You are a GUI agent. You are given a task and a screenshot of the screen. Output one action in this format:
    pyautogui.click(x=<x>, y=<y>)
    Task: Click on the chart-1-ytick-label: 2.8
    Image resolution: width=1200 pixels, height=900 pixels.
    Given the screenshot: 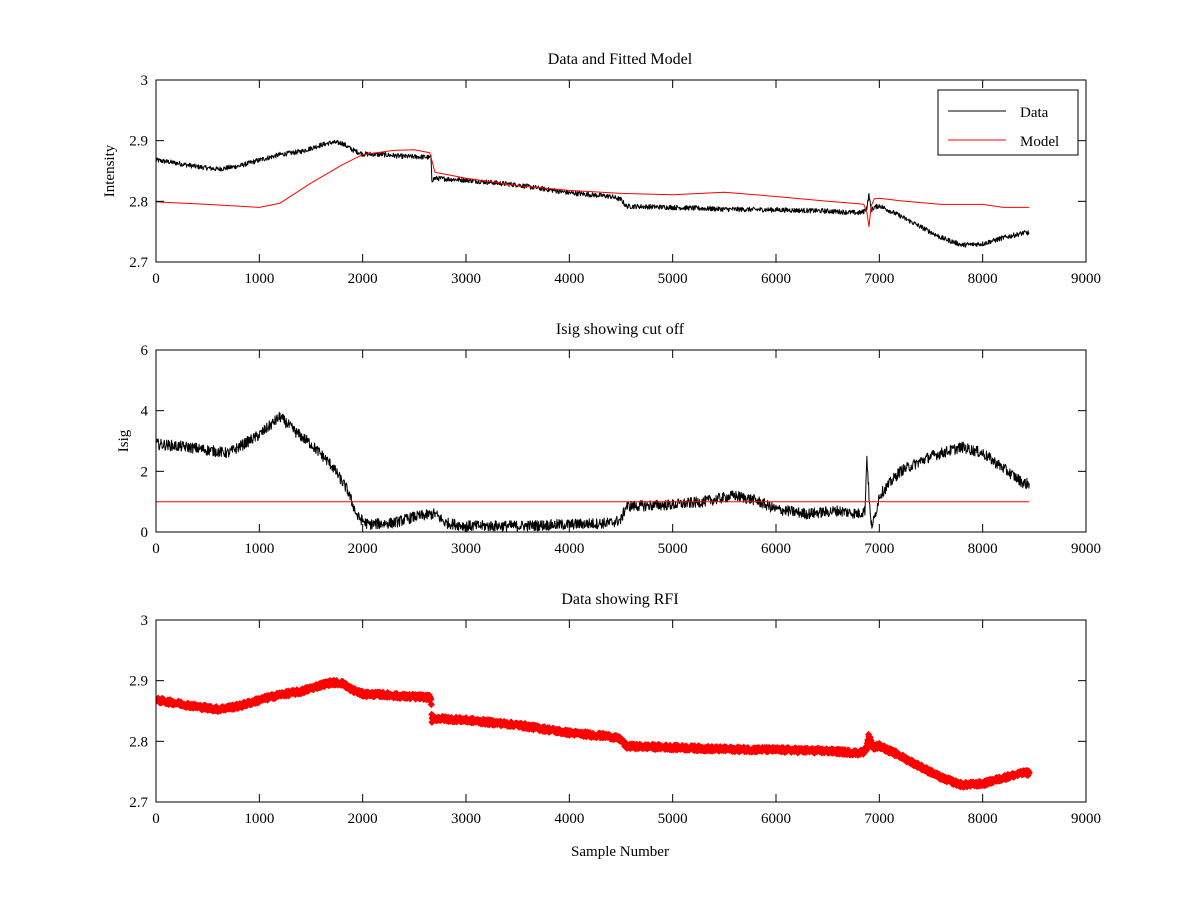 What is the action you would take?
    pyautogui.click(x=138, y=202)
    